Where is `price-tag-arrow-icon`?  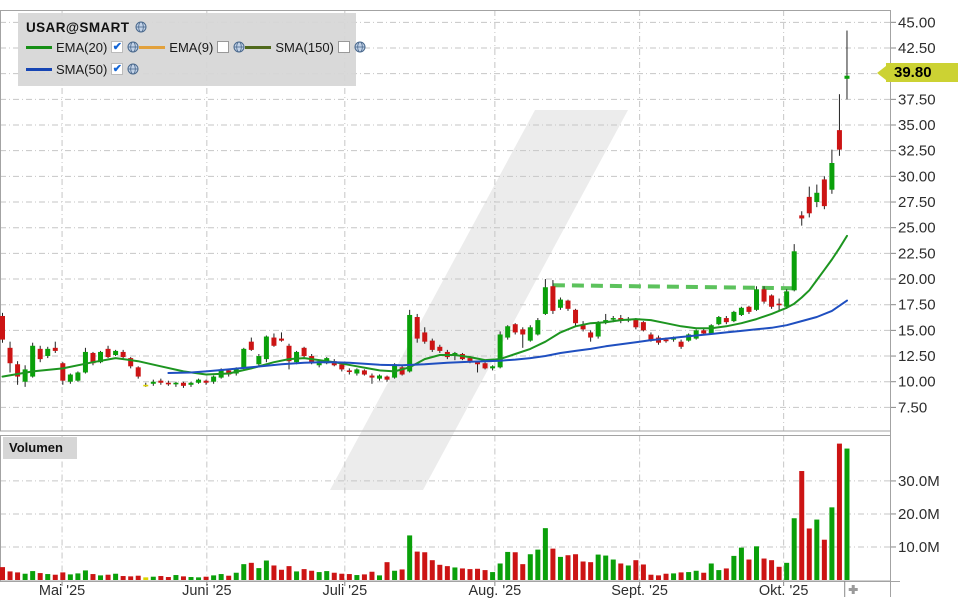
price-tag-arrow-icon is located at coordinates (881, 72).